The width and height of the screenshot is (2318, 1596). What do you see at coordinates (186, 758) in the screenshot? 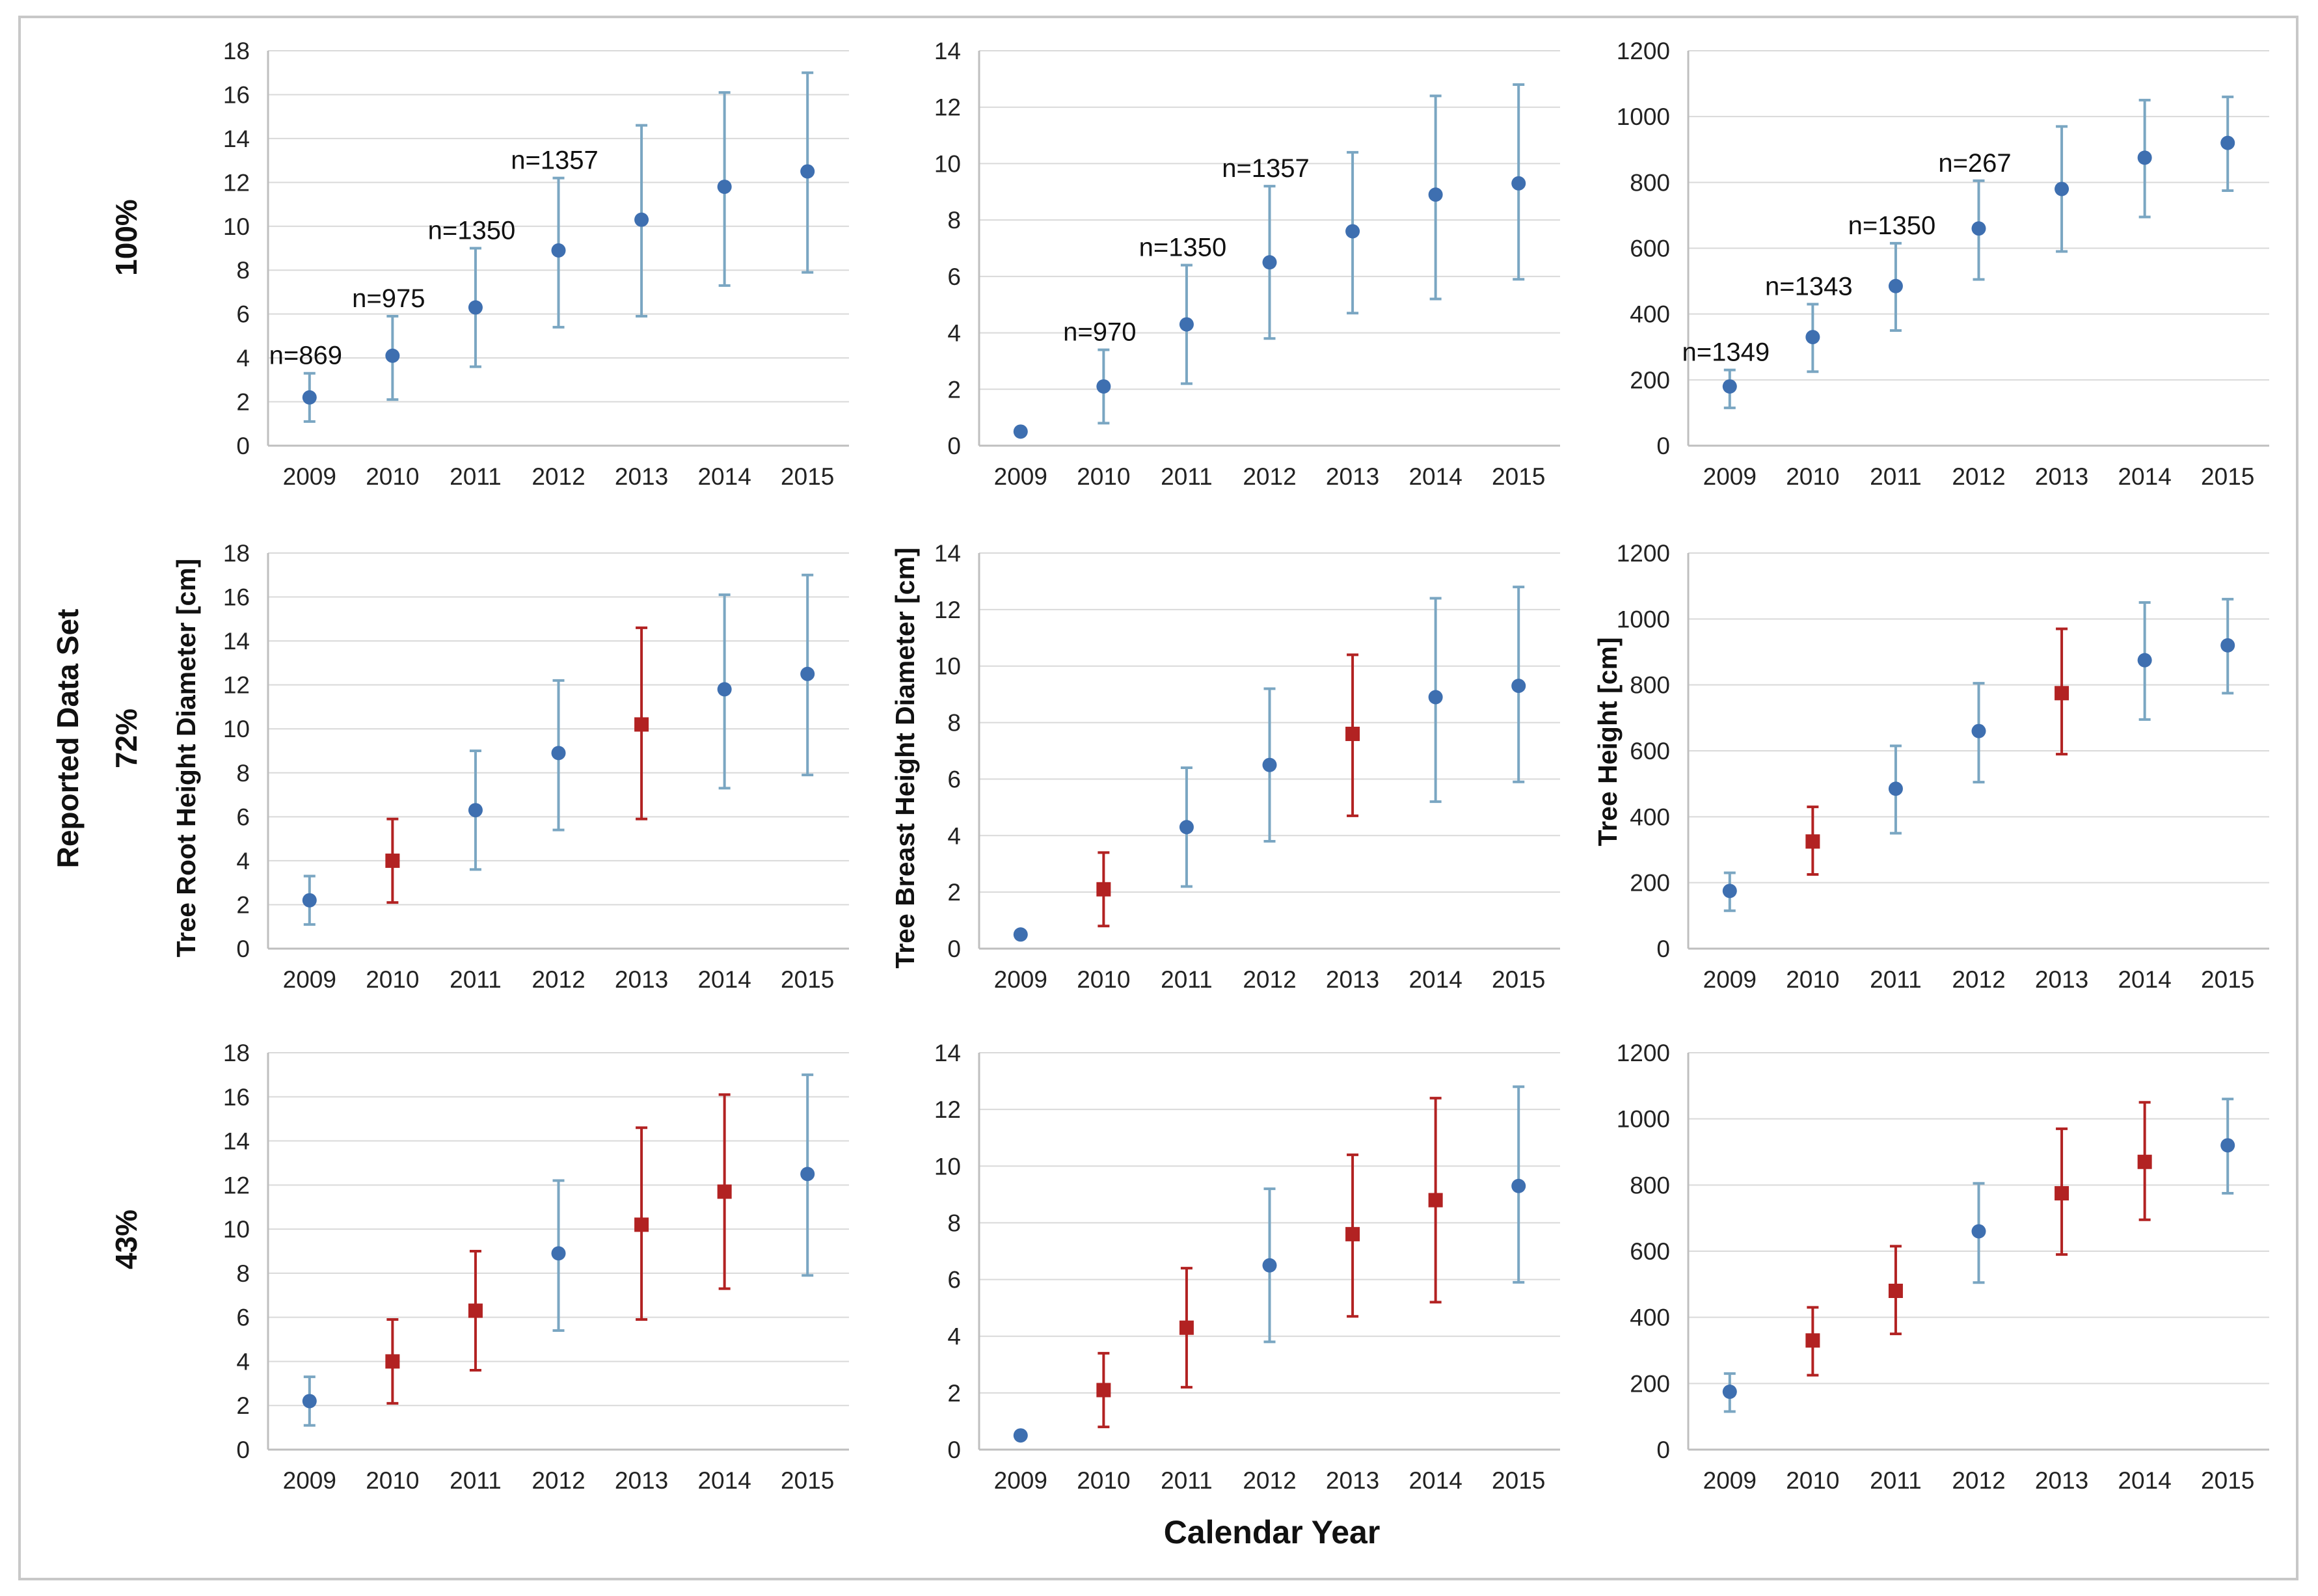
I see `y-title-root-height-diameter: Tree Root Height Diameter [cm]` at bounding box center [186, 758].